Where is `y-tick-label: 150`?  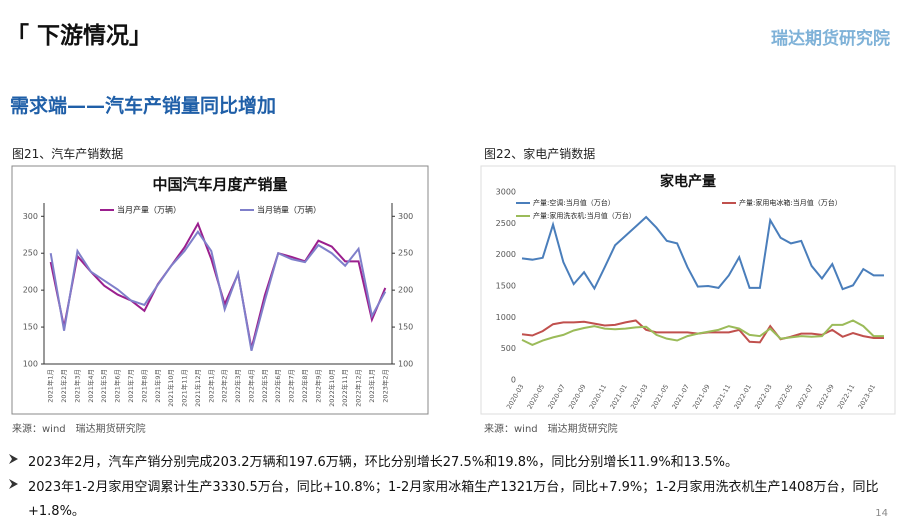 y-tick-label: 150 is located at coordinates (30, 327).